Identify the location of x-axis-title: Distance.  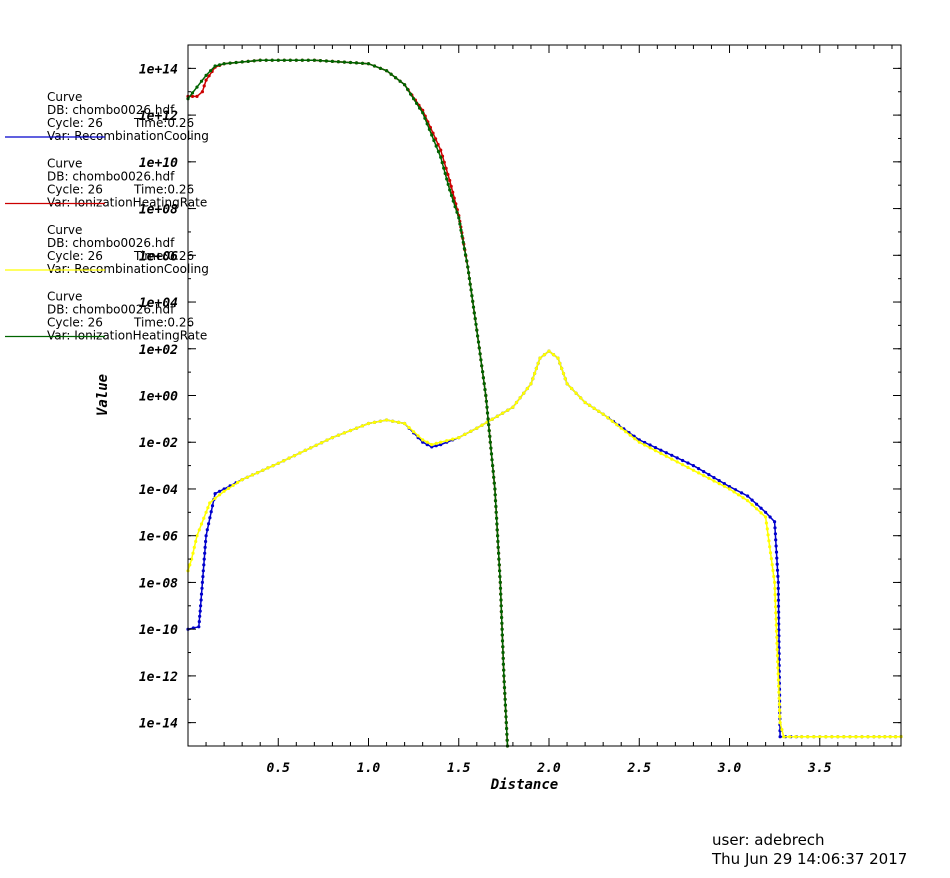
(524, 785).